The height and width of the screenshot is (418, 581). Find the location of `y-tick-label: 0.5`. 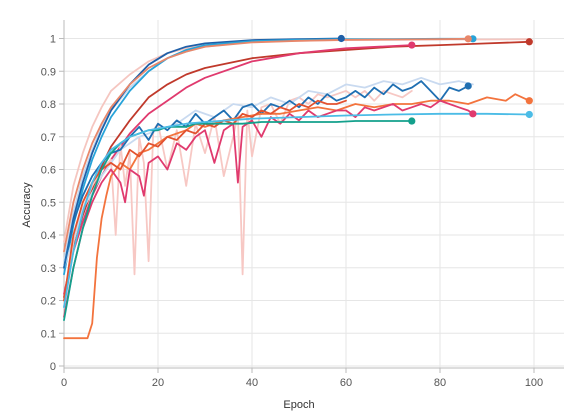

y-tick-label: 0.5 is located at coordinates (48, 203).